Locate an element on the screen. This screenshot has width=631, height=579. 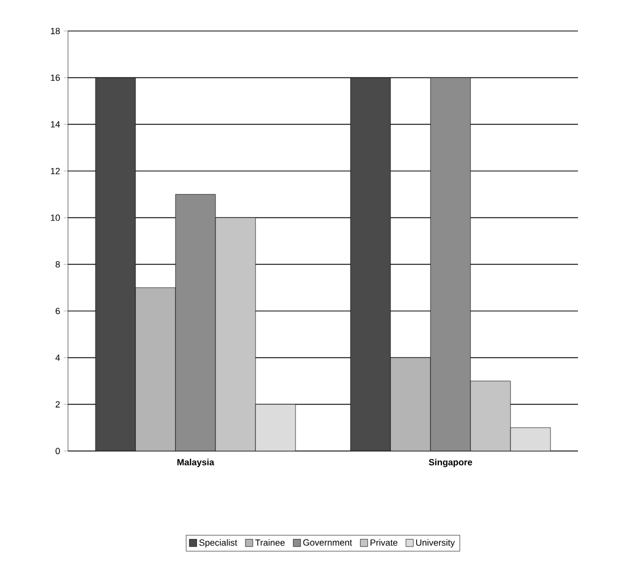
legend-label: University is located at coordinates (435, 543).